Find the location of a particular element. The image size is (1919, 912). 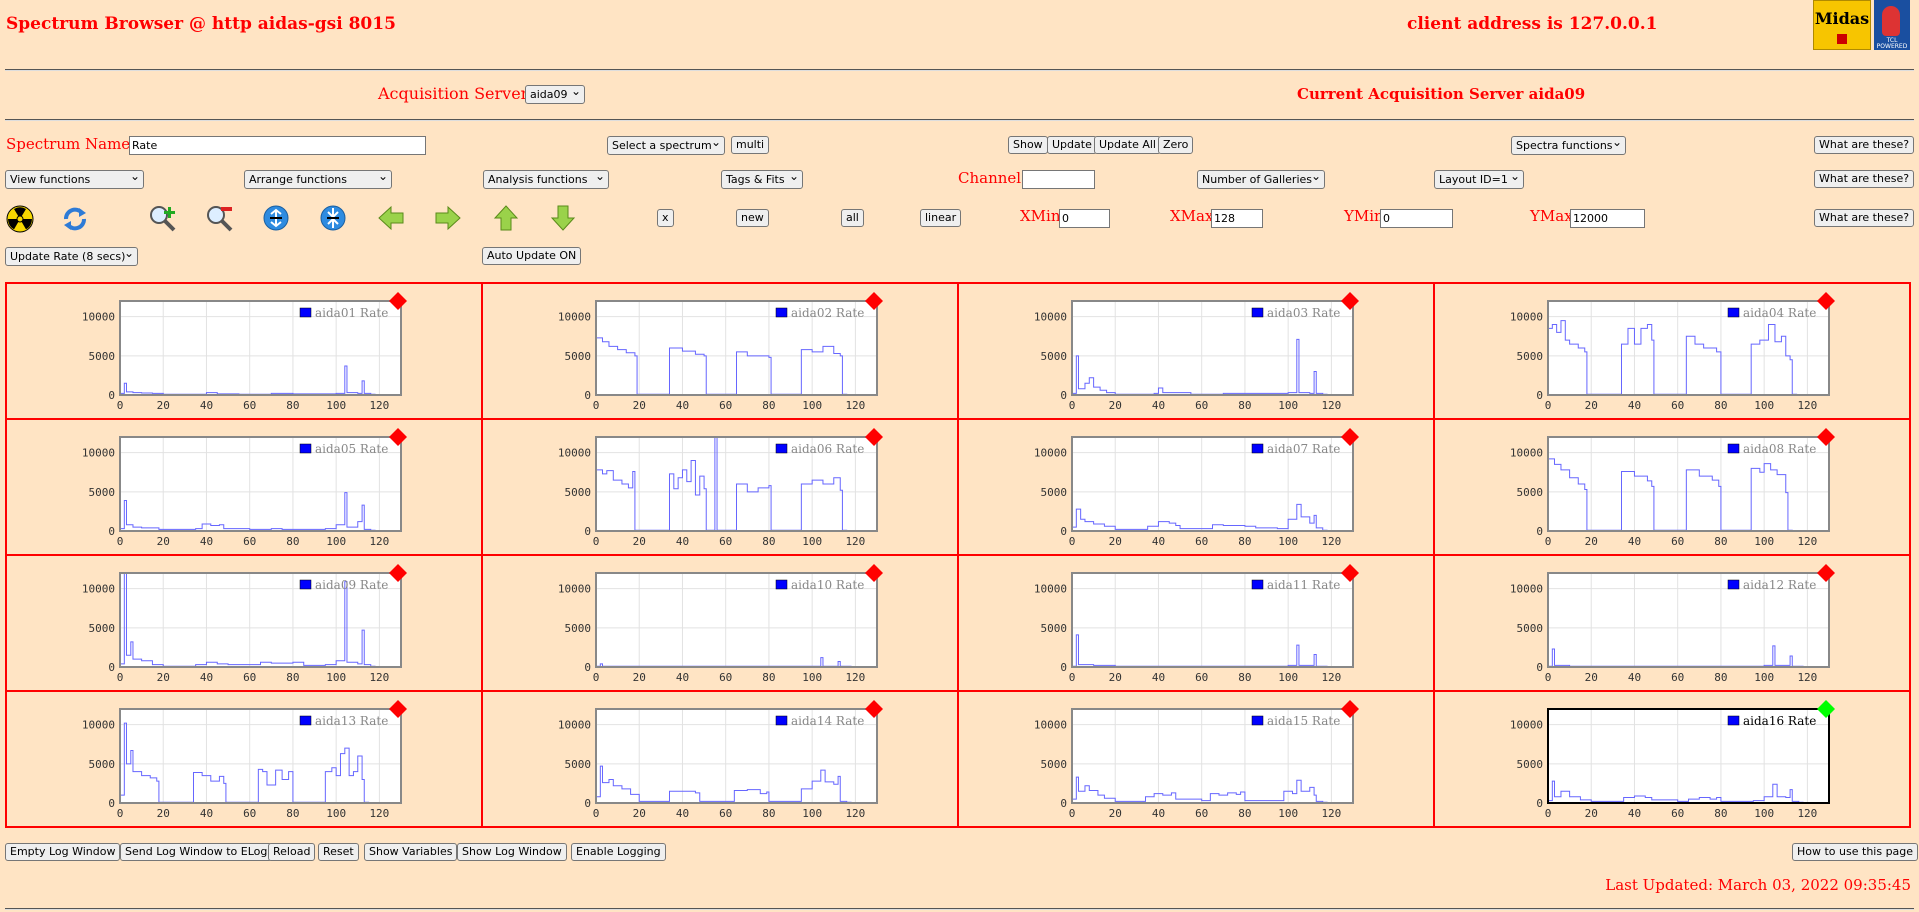

spectrum-cell-aida09: 0 20 40 60 80 100 120 0 5000 10000 aida09 Rate is located at coordinates (244, 623).